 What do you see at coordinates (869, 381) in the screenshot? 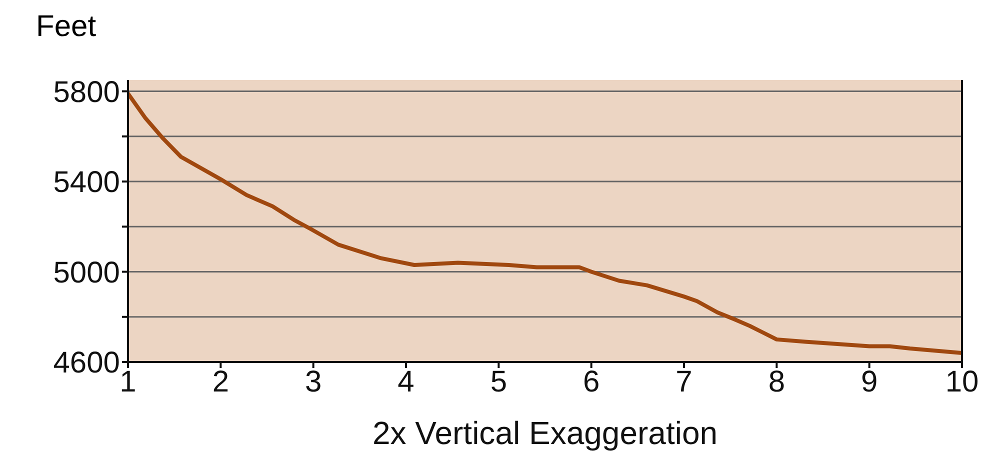
I see `x-tick-label: 9` at bounding box center [869, 381].